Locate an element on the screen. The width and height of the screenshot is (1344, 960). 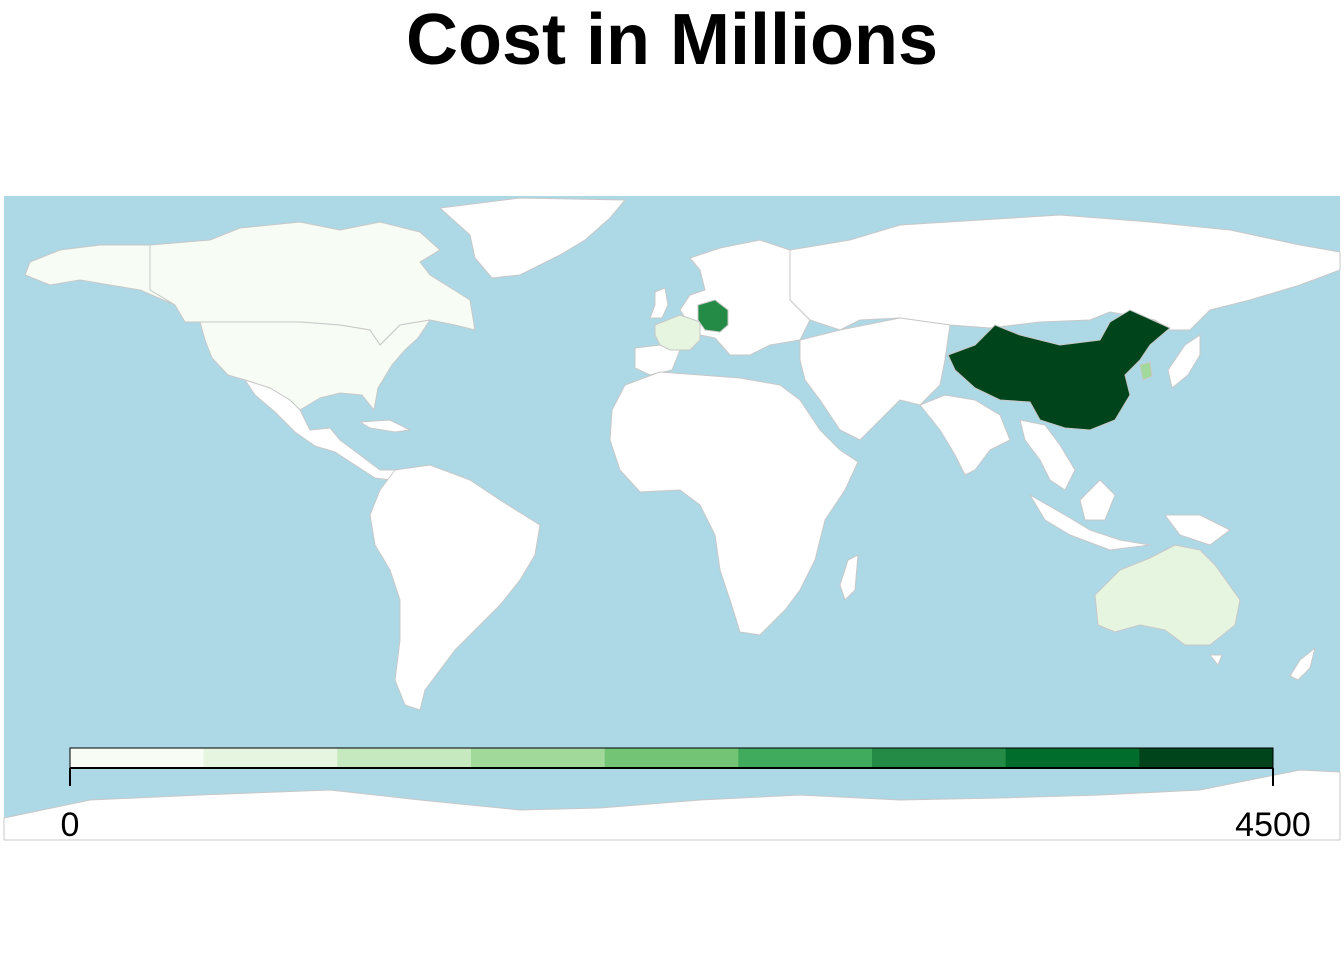
region-japan is located at coordinates (1184, 361).